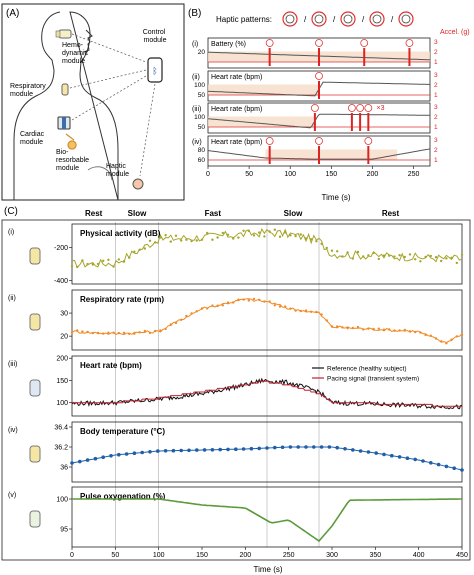  I want to click on panel-c-ytick-label: 36.4, so click(61, 428).